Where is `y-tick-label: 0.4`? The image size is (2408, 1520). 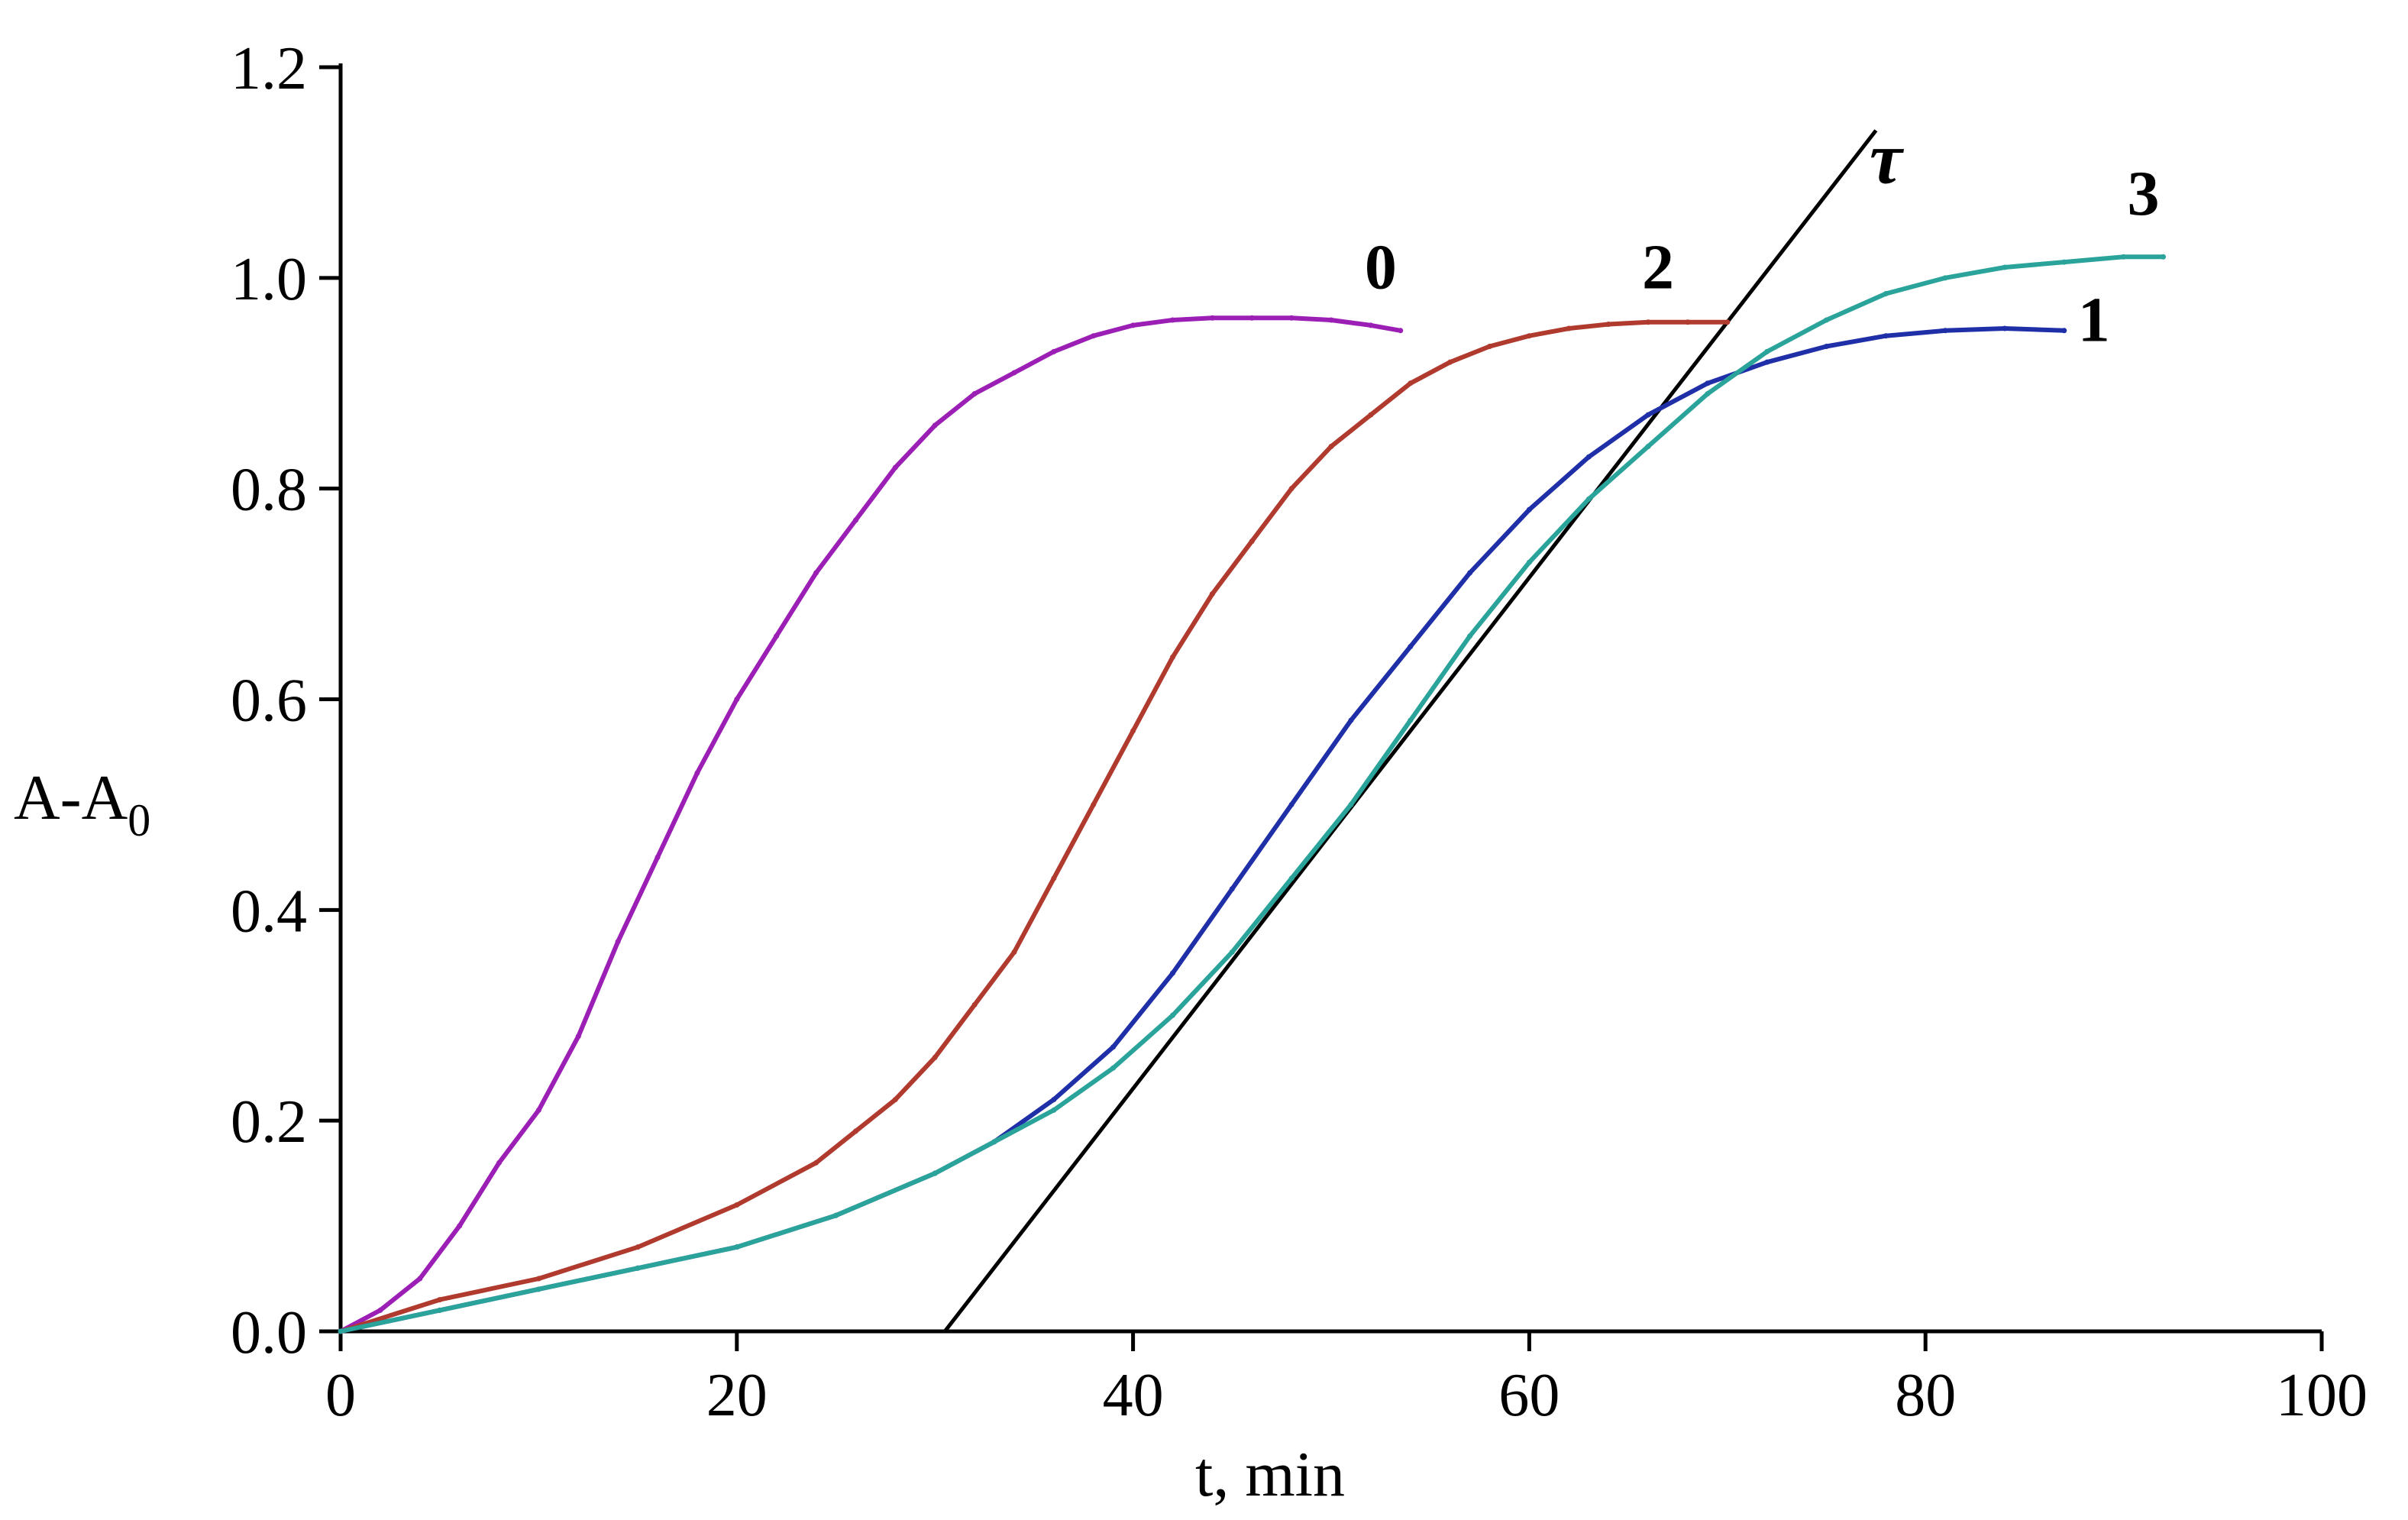 y-tick-label: 0.4 is located at coordinates (269, 911).